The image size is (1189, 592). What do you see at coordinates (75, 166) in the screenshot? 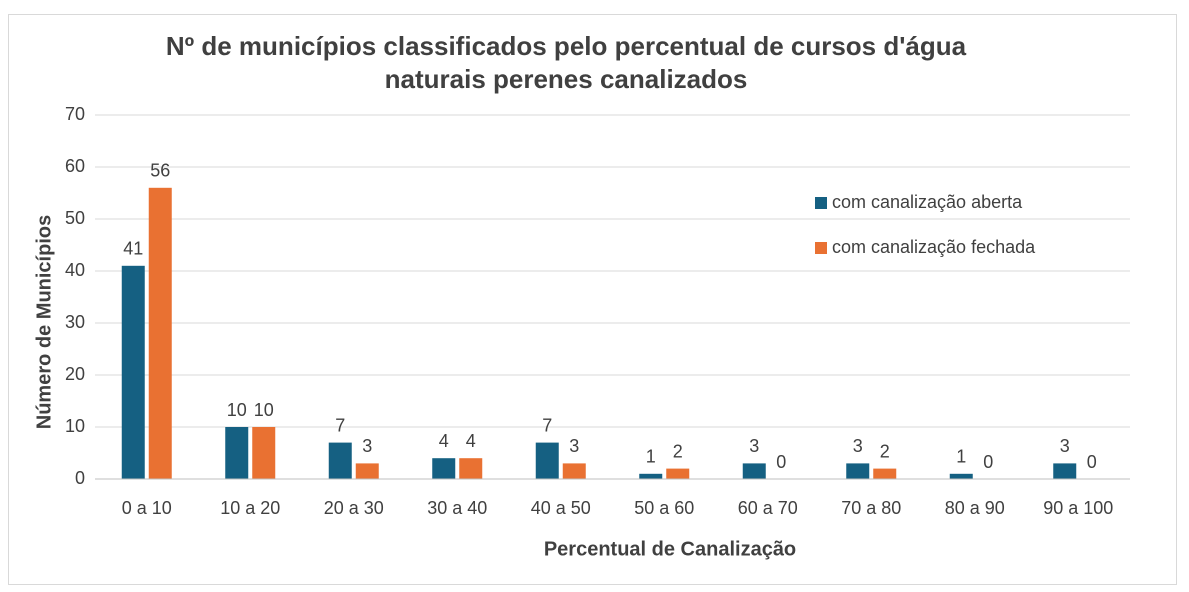
I see `y-tick-label: 60` at bounding box center [75, 166].